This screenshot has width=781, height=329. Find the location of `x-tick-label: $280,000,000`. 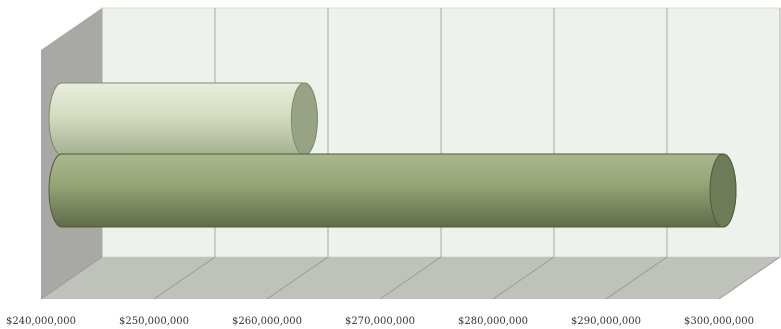

x-tick-label: $280,000,000 is located at coordinates (493, 321).